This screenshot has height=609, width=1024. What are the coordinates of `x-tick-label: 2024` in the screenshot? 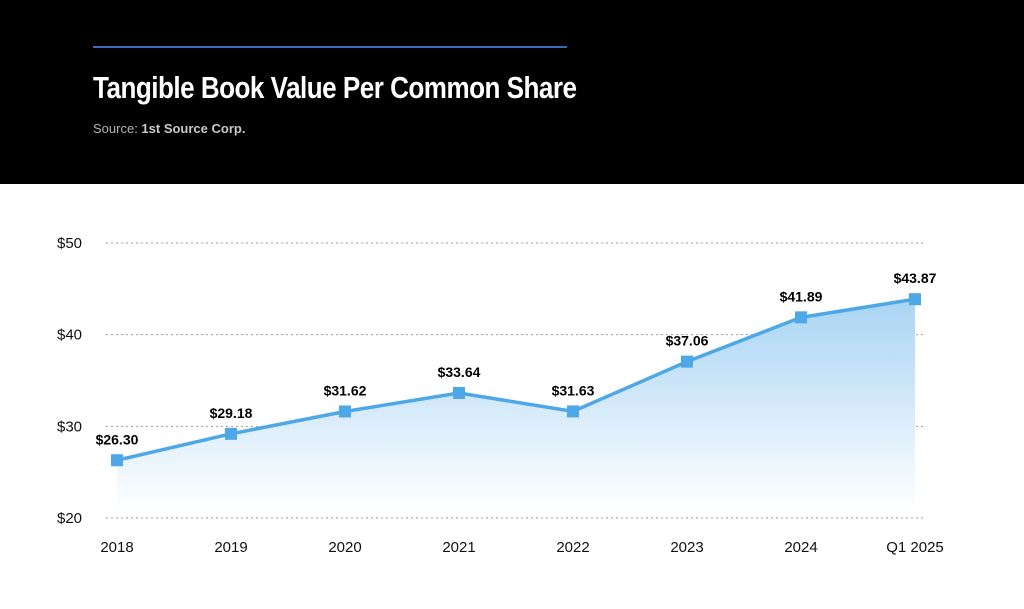 It's located at (800, 547).